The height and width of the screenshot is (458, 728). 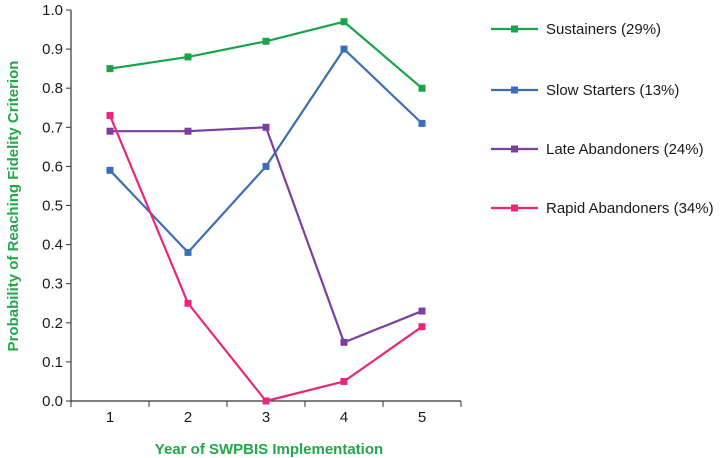 What do you see at coordinates (266, 417) in the screenshot?
I see `x-tick-label: 3` at bounding box center [266, 417].